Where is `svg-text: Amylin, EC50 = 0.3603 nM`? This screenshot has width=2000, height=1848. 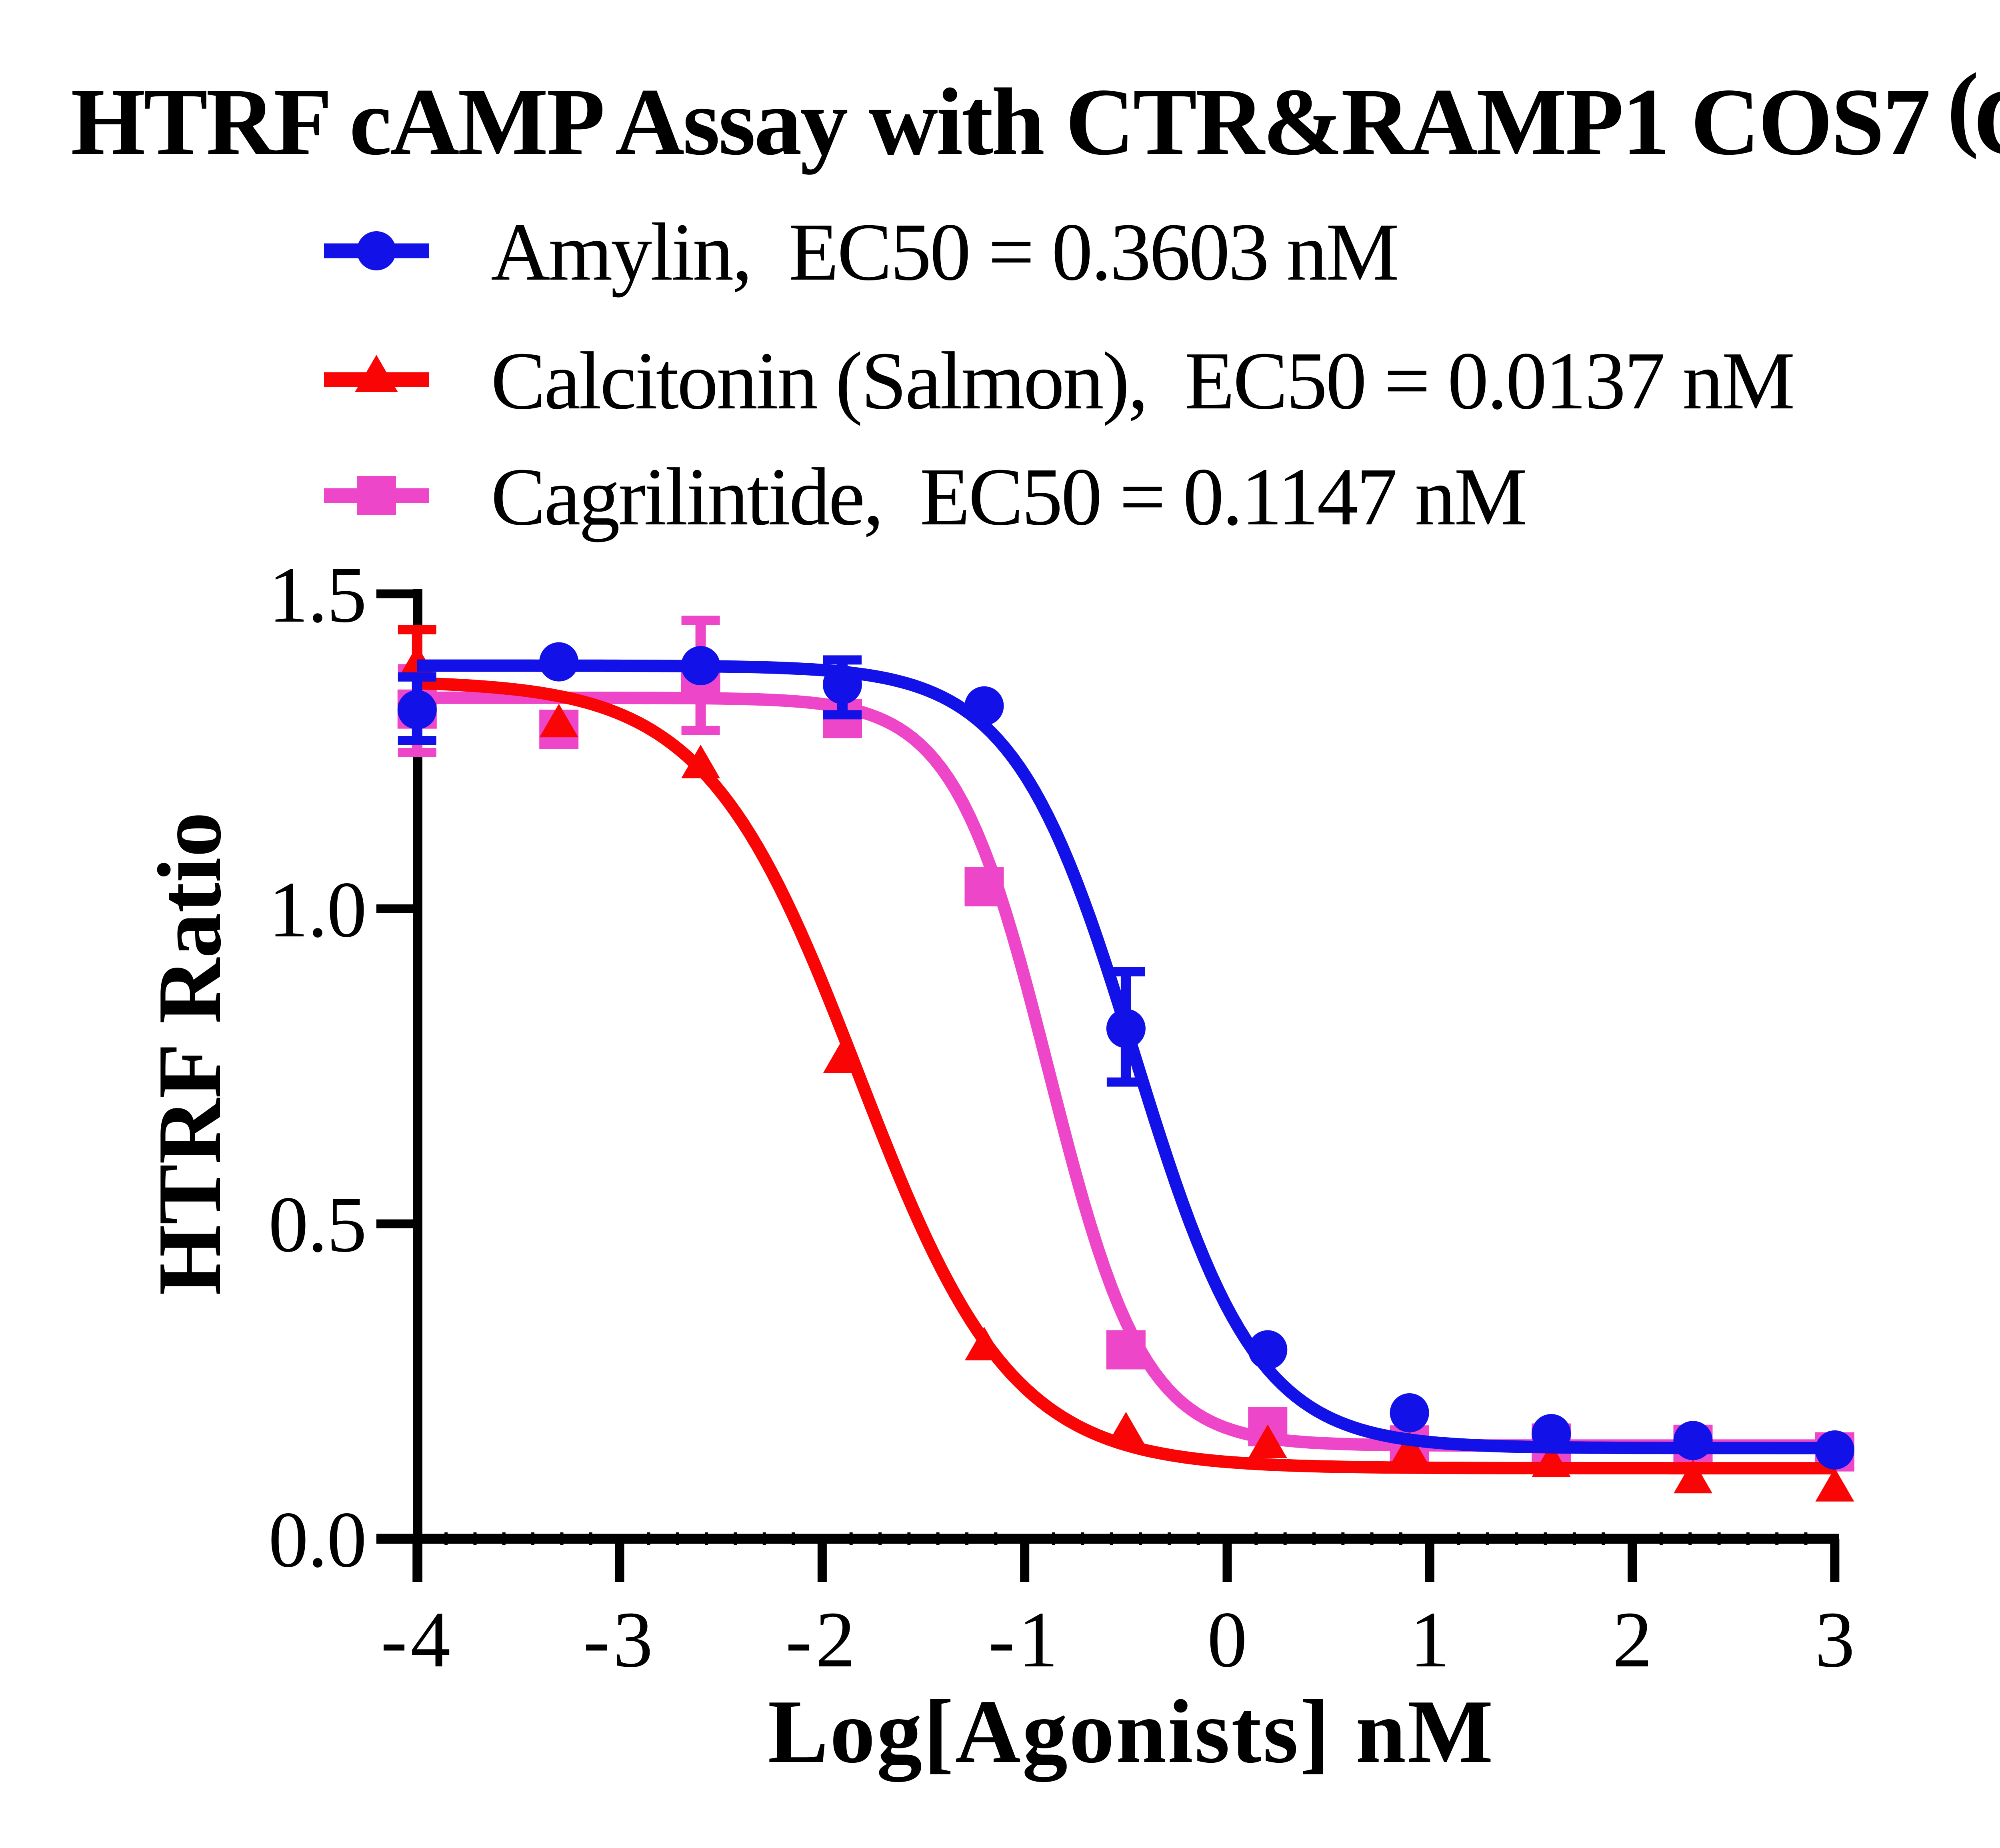
svg-text: Amylin, EC50 = 0.3603 nM is located at coordinates (944, 252).